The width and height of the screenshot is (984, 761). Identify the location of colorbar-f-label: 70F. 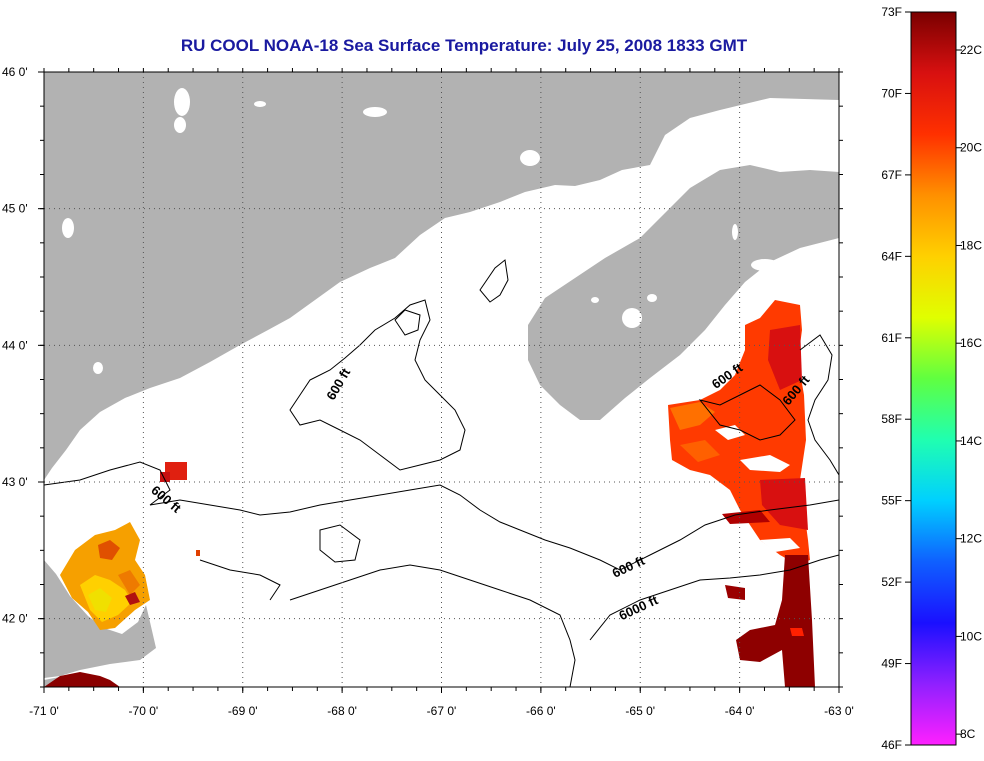
(891, 93).